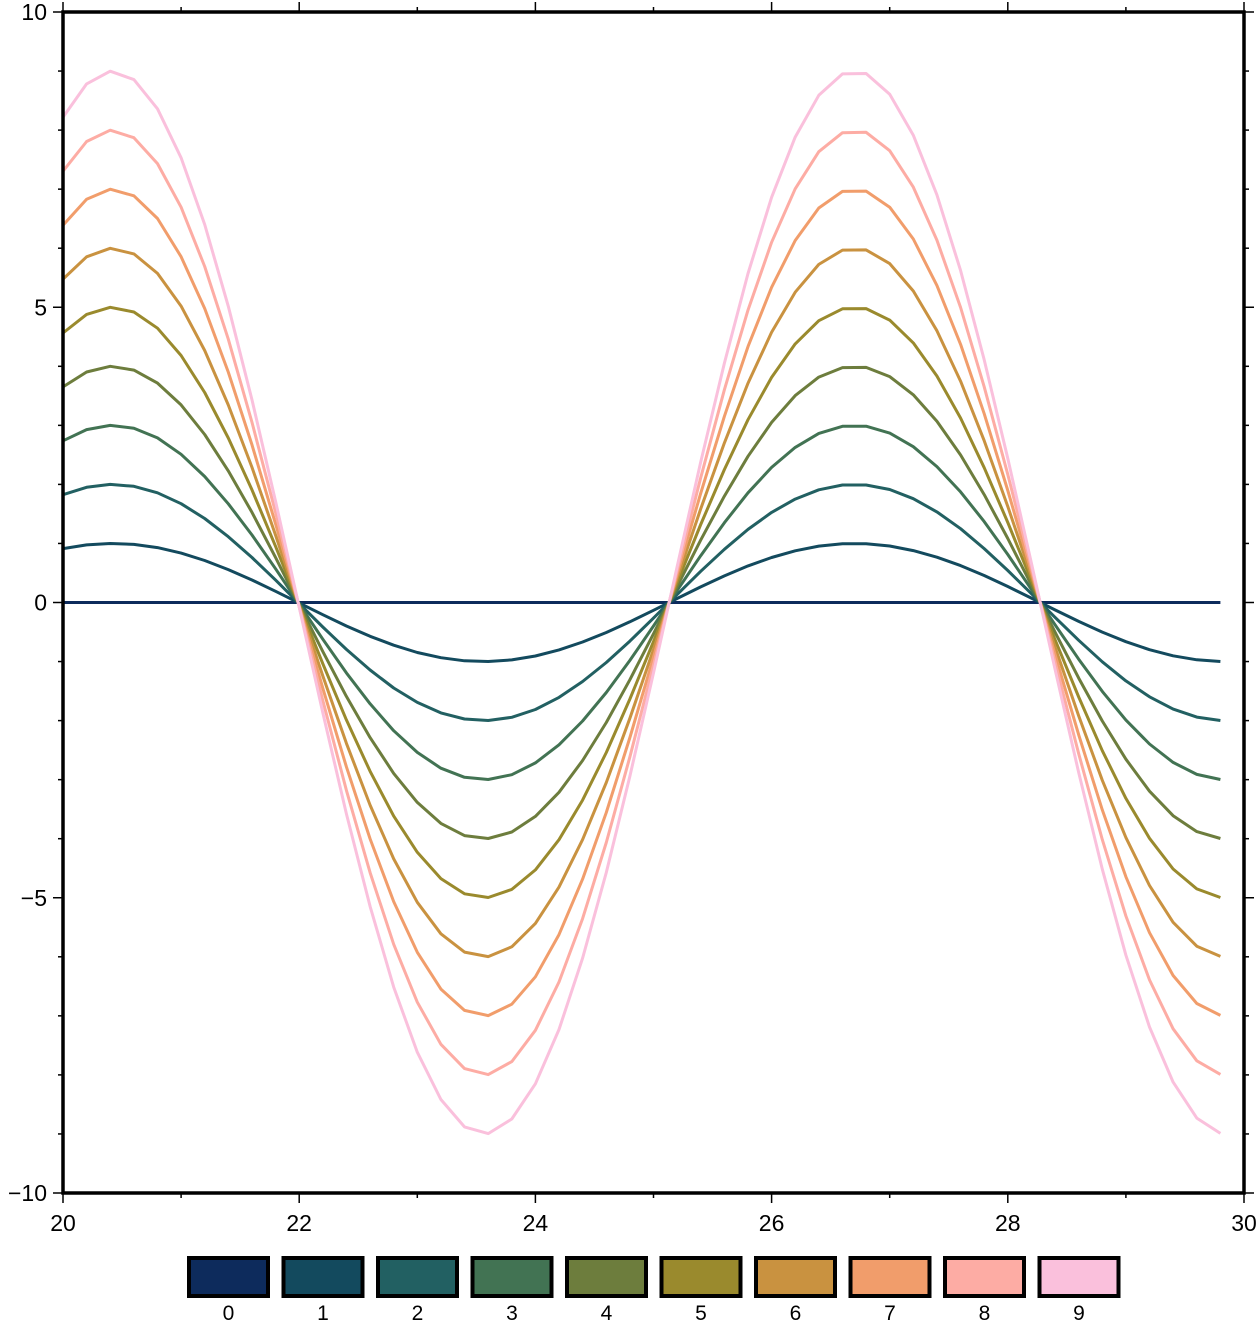 The height and width of the screenshot is (1321, 1259). I want to click on y-tick-label: 5, so click(40, 307).